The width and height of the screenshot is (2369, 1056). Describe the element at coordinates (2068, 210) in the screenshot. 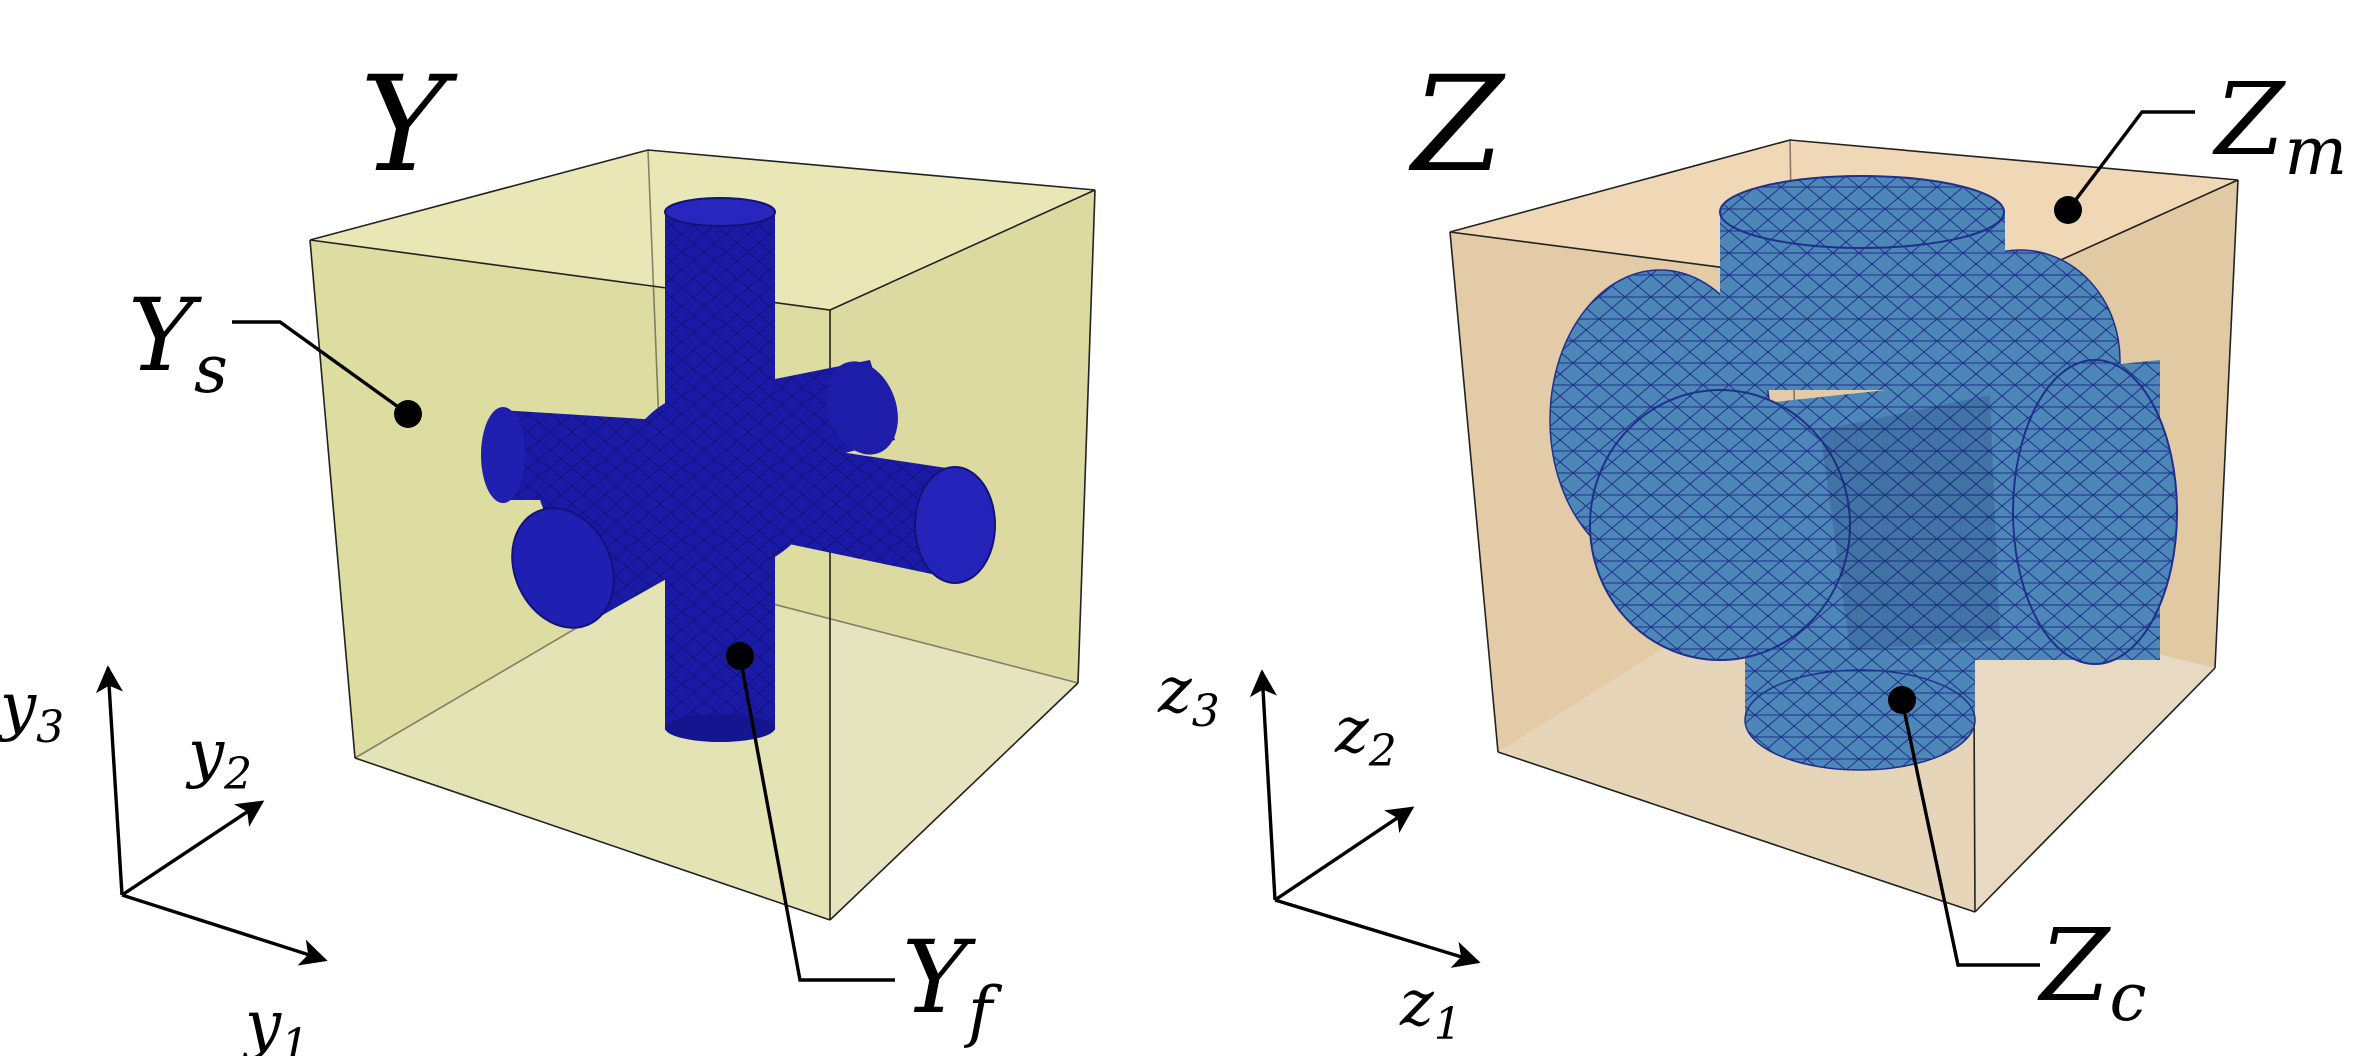

I see `matrix-marker` at that location.